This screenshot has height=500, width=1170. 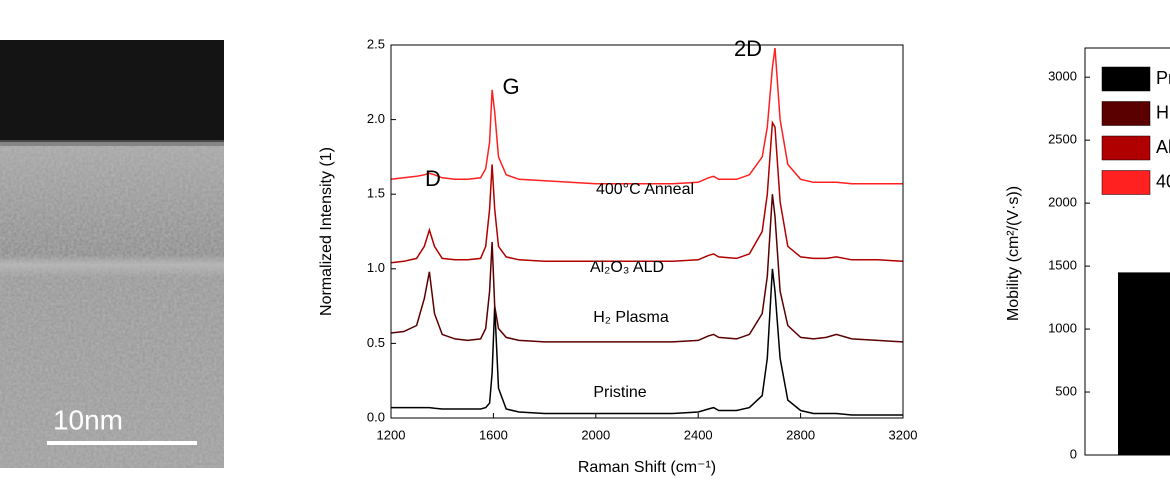 What do you see at coordinates (698, 434) in the screenshot?
I see `x-tick-label: 2400` at bounding box center [698, 434].